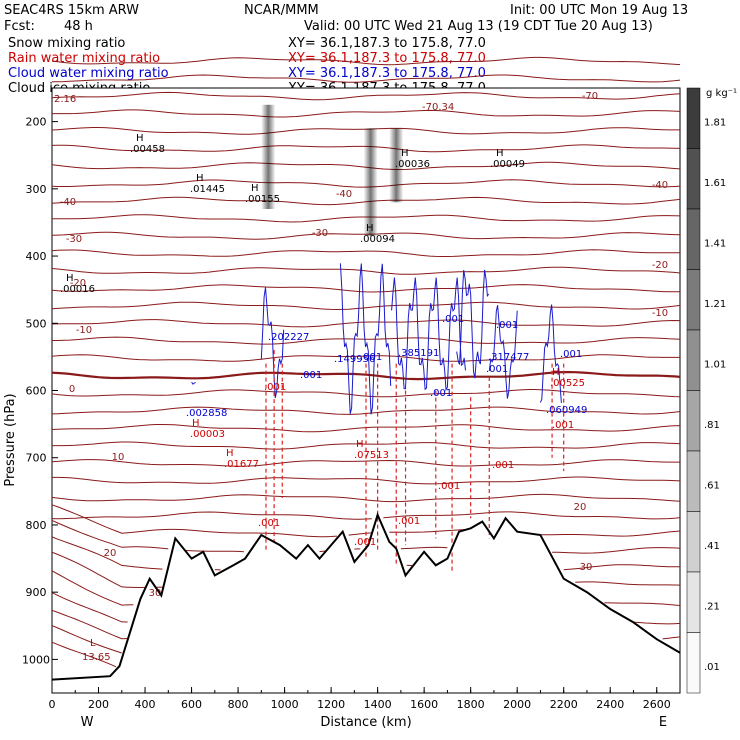 This screenshot has width=740, height=740. Describe the element at coordinates (377, 239) in the screenshot. I see `snow-max-label: .00094` at that location.